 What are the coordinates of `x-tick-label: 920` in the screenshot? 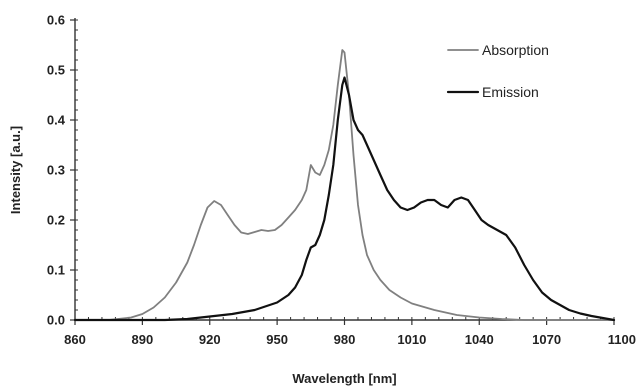 It's located at (210, 339).